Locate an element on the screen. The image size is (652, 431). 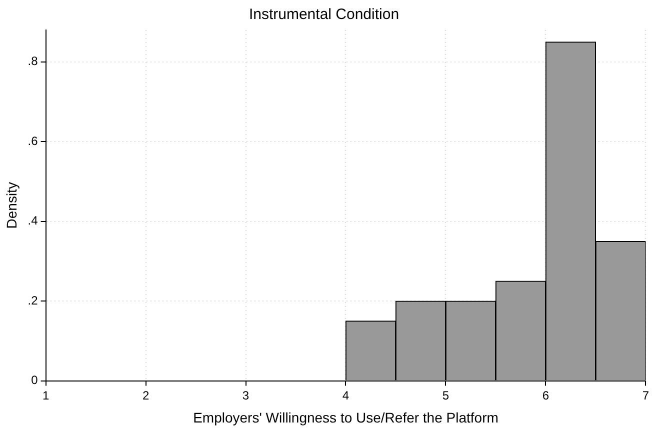
y-tick-label: .8 is located at coordinates (33, 61).